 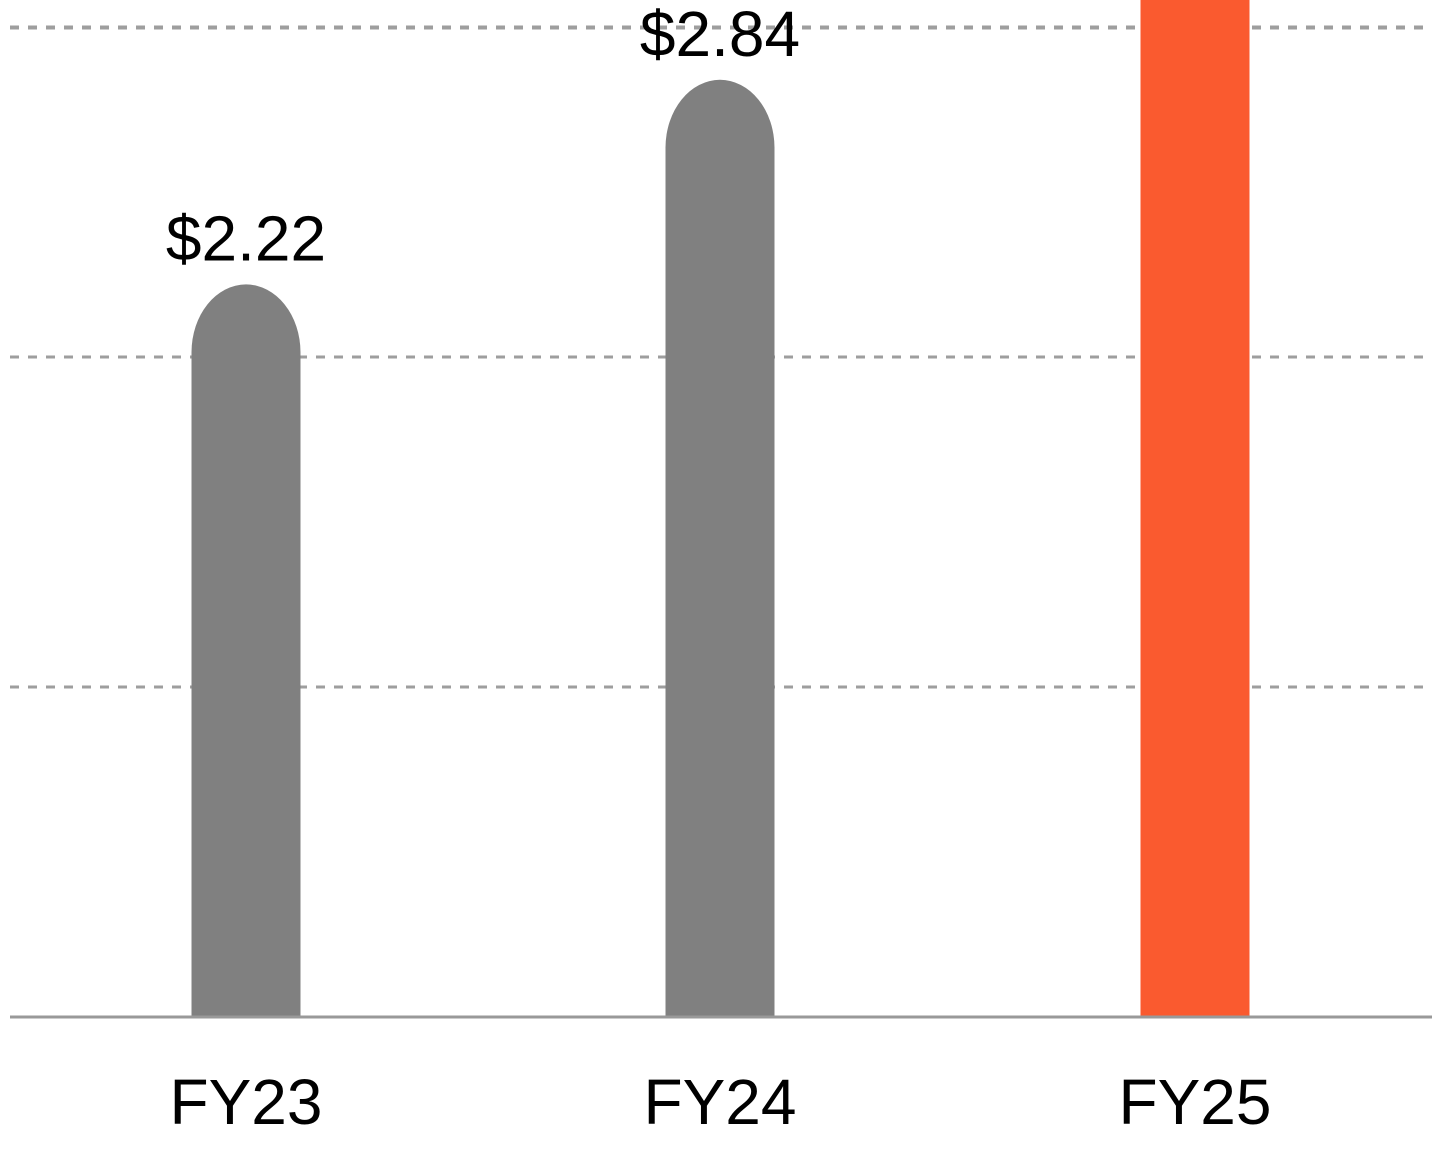 I want to click on x-tick-label-FY24: FY24, so click(x=720, y=1102).